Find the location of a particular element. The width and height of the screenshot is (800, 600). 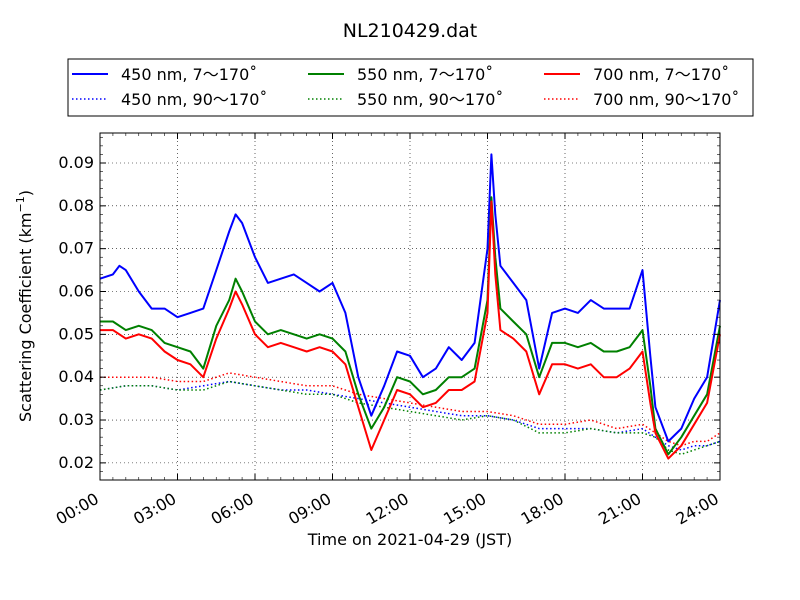

x-tick-label: 18:00 is located at coordinates (542, 509).